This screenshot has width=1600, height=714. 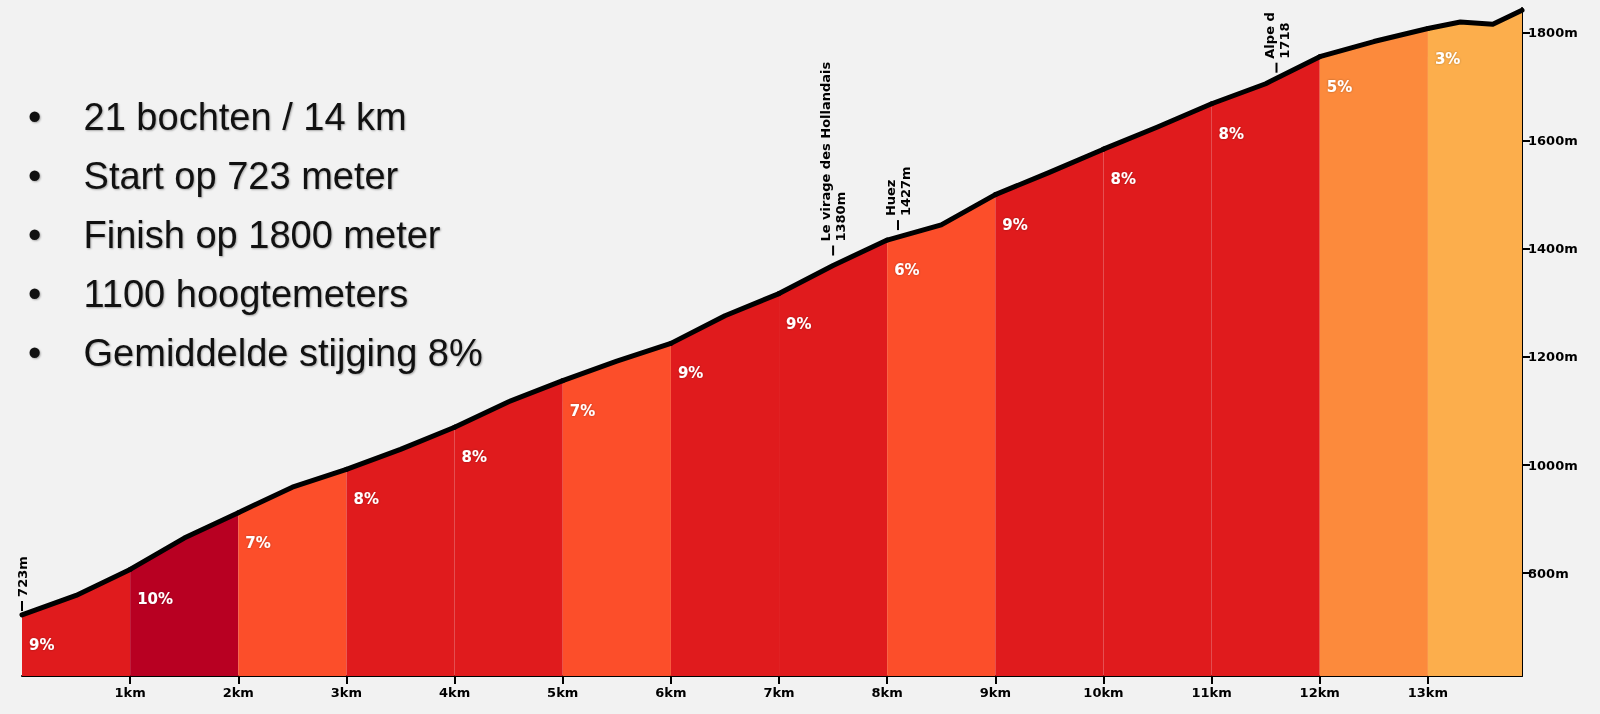 What do you see at coordinates (255, 353) in the screenshot?
I see `annotation: • Gemiddelde stijging 8%` at bounding box center [255, 353].